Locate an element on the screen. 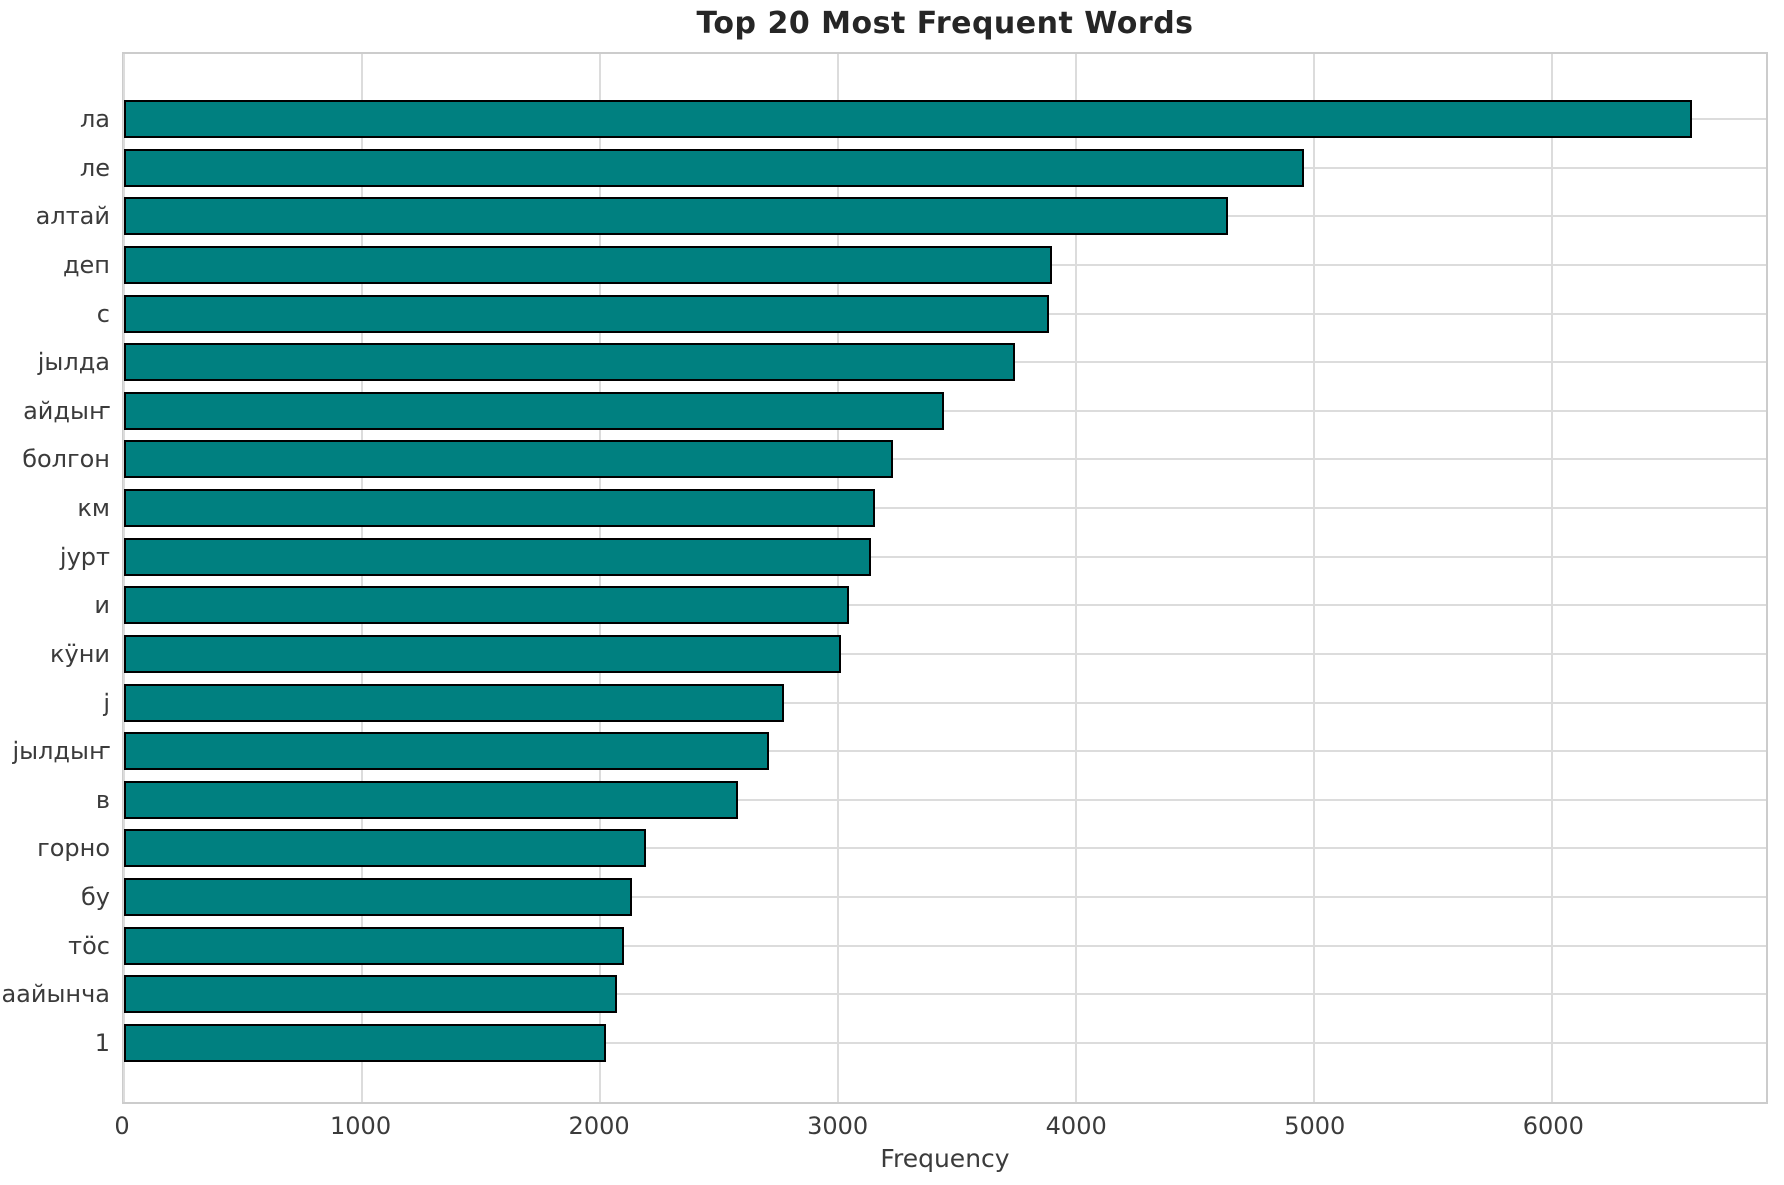 This screenshot has width=1784, height=1185. y-tick-label: болгон is located at coordinates (66, 459).